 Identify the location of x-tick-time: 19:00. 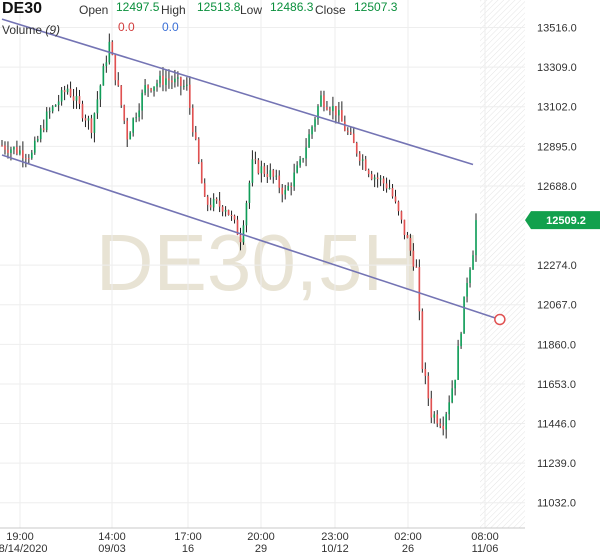
(20, 537).